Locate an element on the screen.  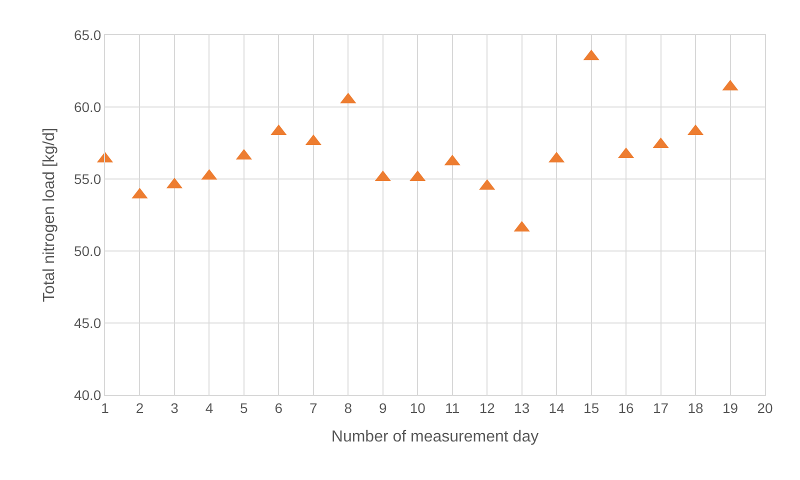
x-tick-label: 5 is located at coordinates (244, 408).